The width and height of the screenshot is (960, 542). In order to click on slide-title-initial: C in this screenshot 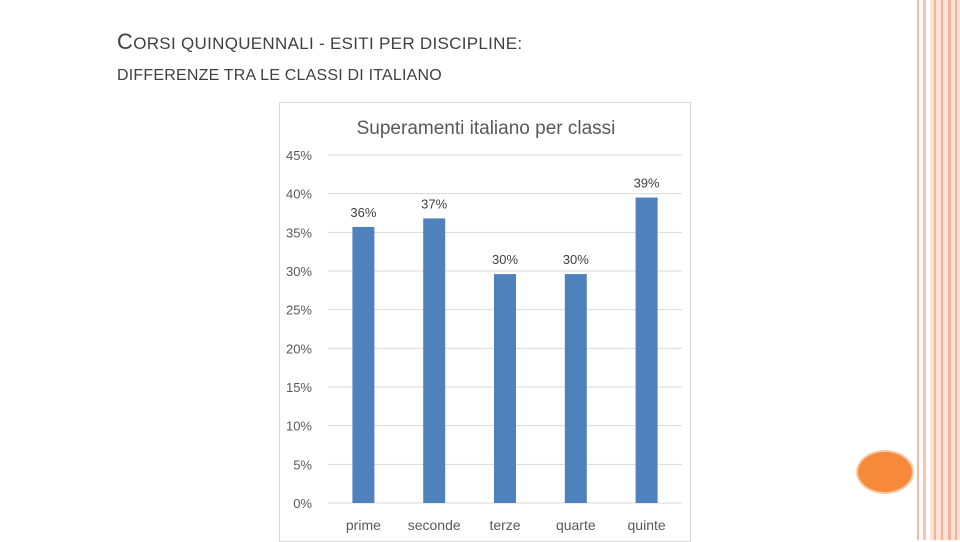, I will do `click(125, 41)`.